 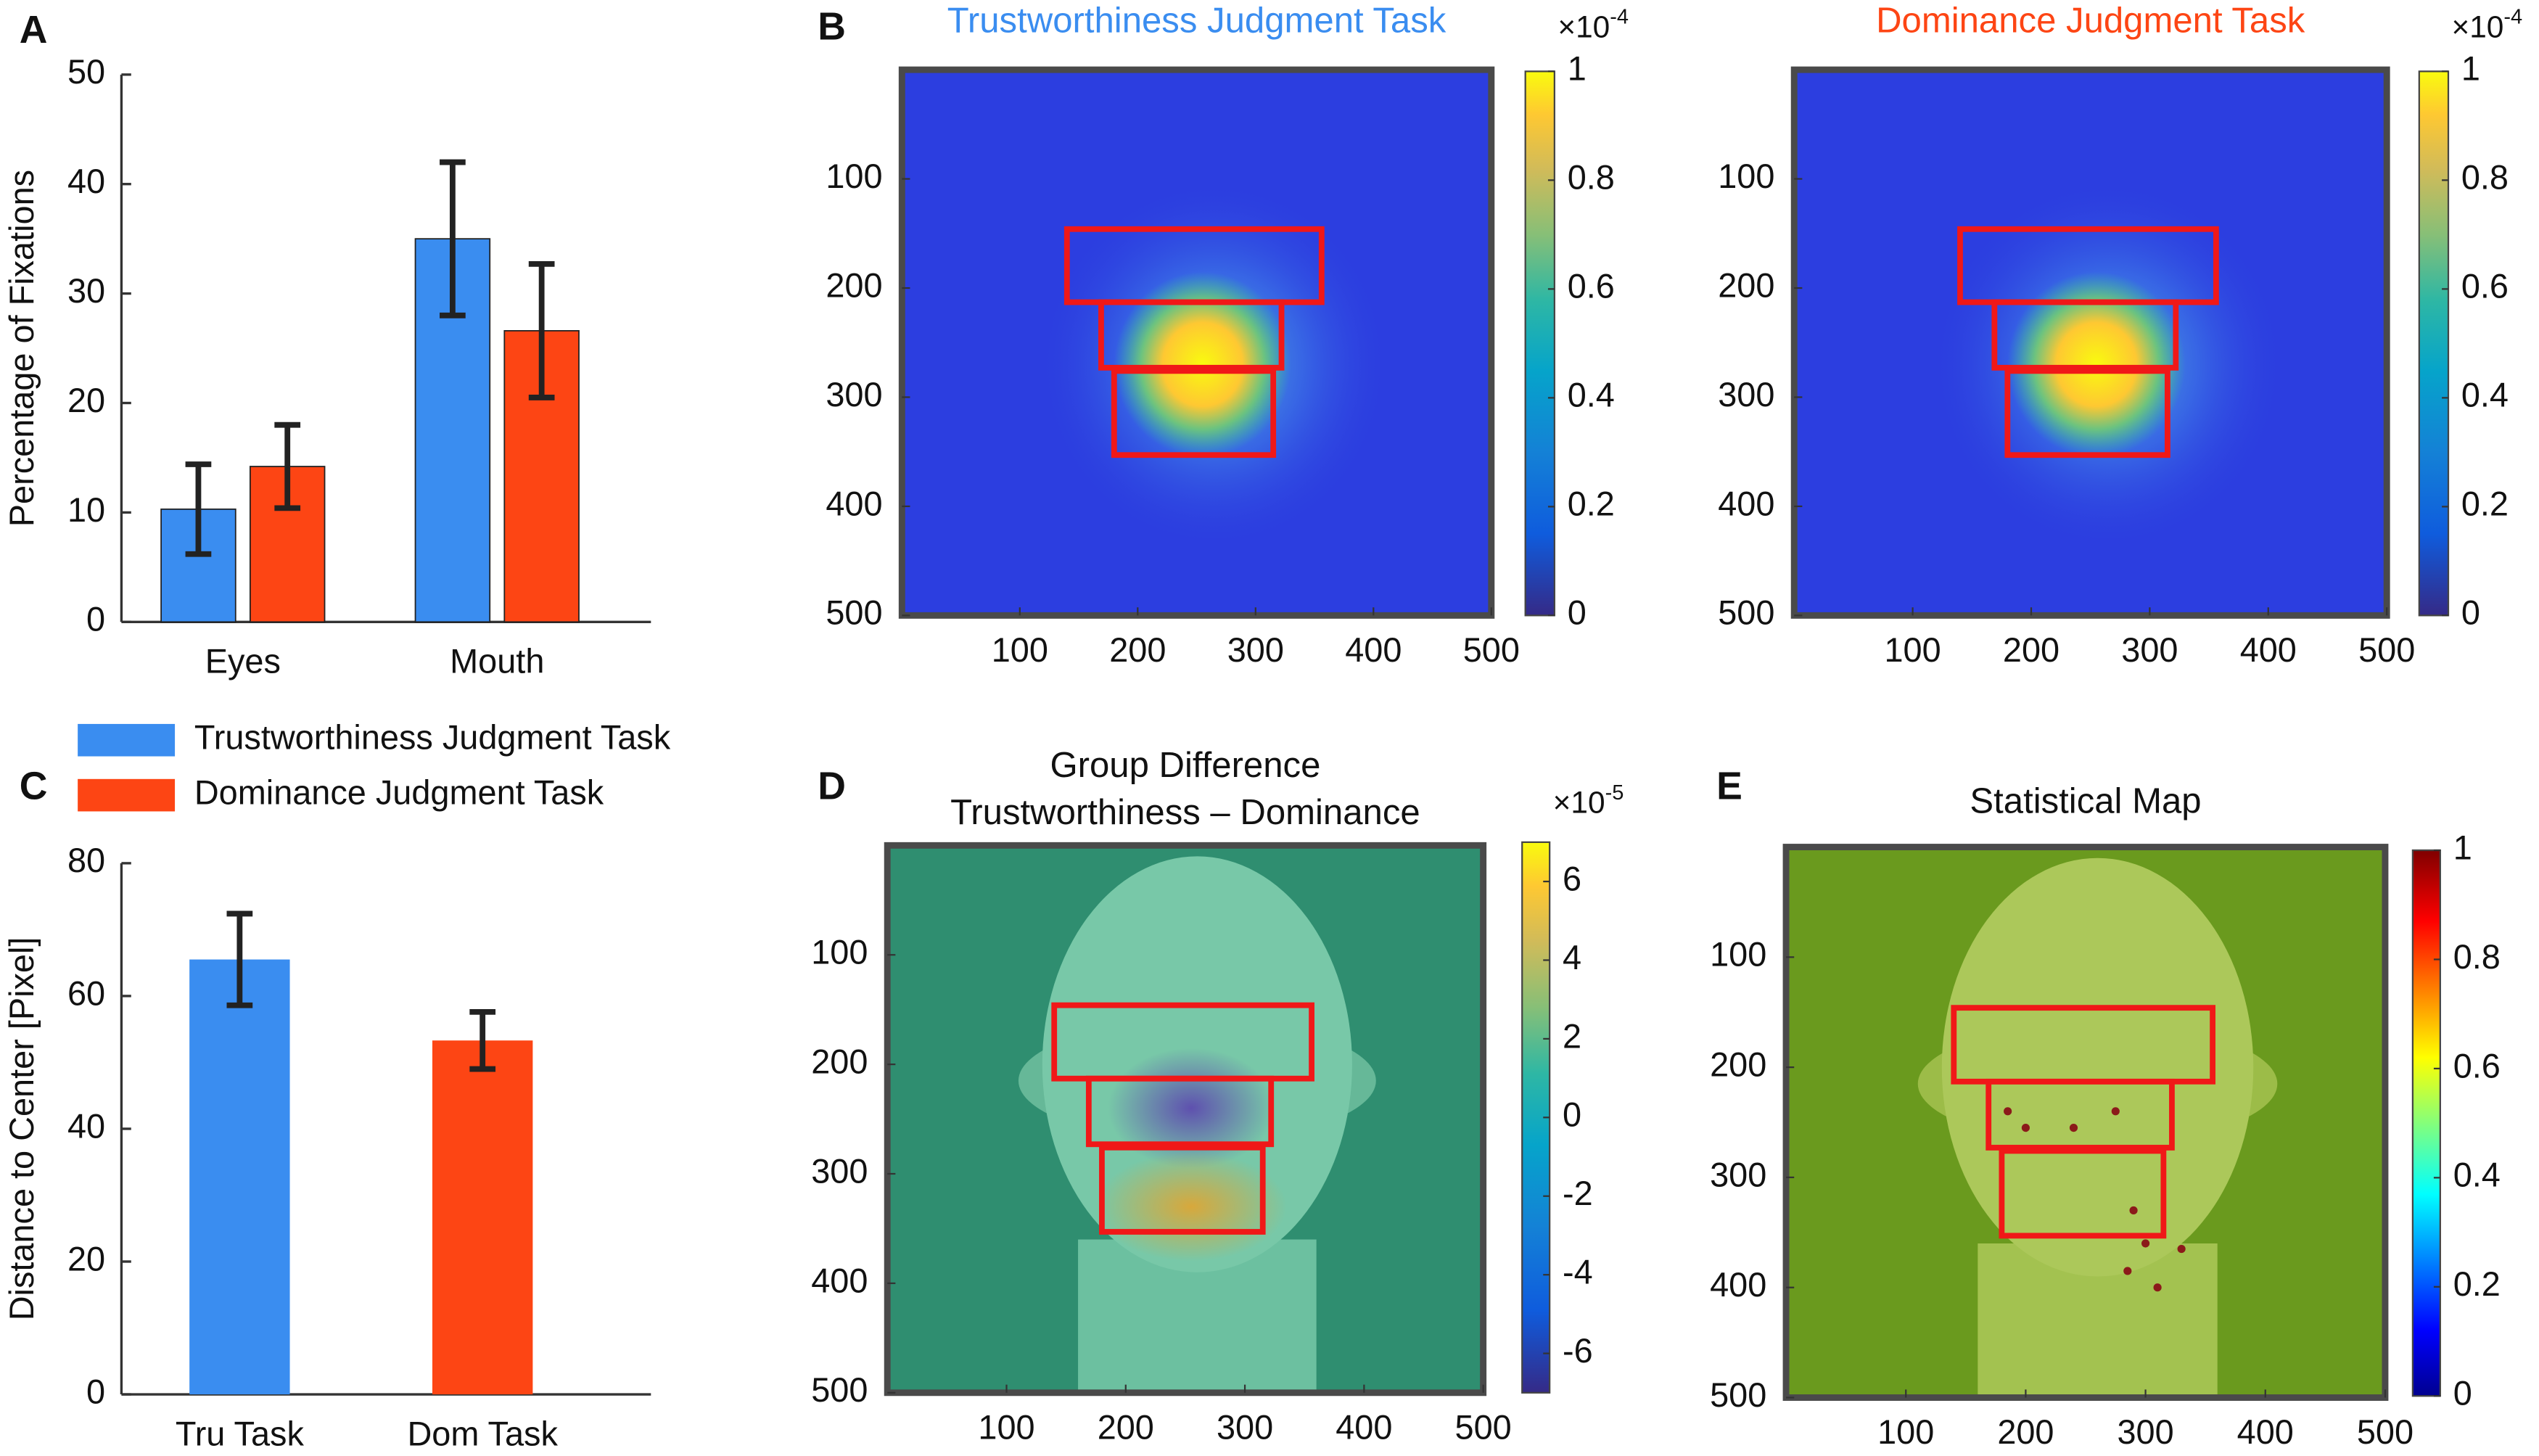 What do you see at coordinates (2485, 178) in the screenshot?
I see `colorbar-tick-label: 0.8` at bounding box center [2485, 178].